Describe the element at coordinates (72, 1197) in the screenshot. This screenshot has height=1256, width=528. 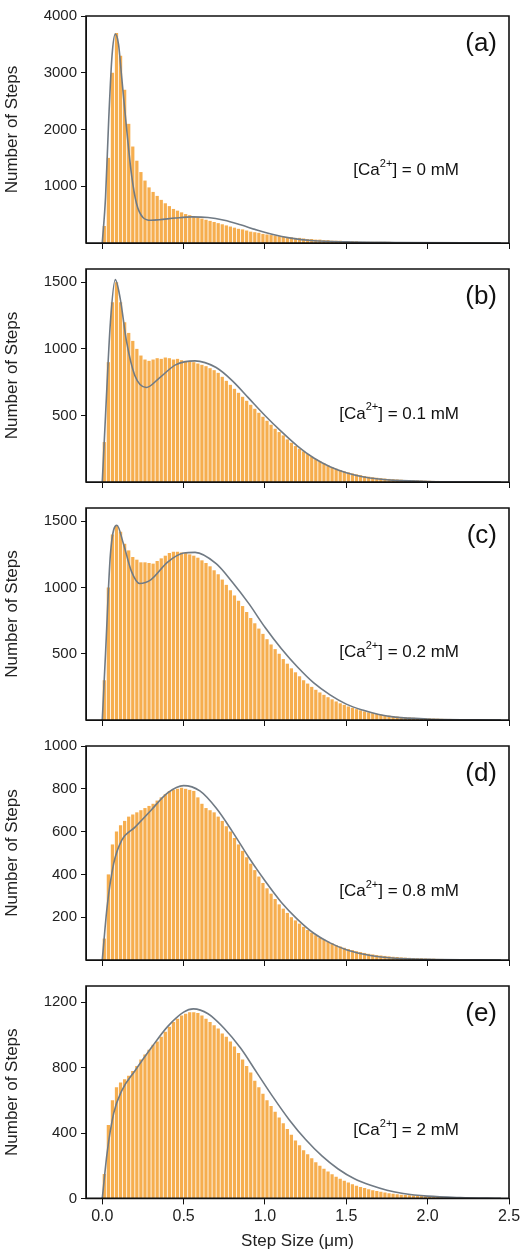
I see `y-tick-label: 0` at that location.